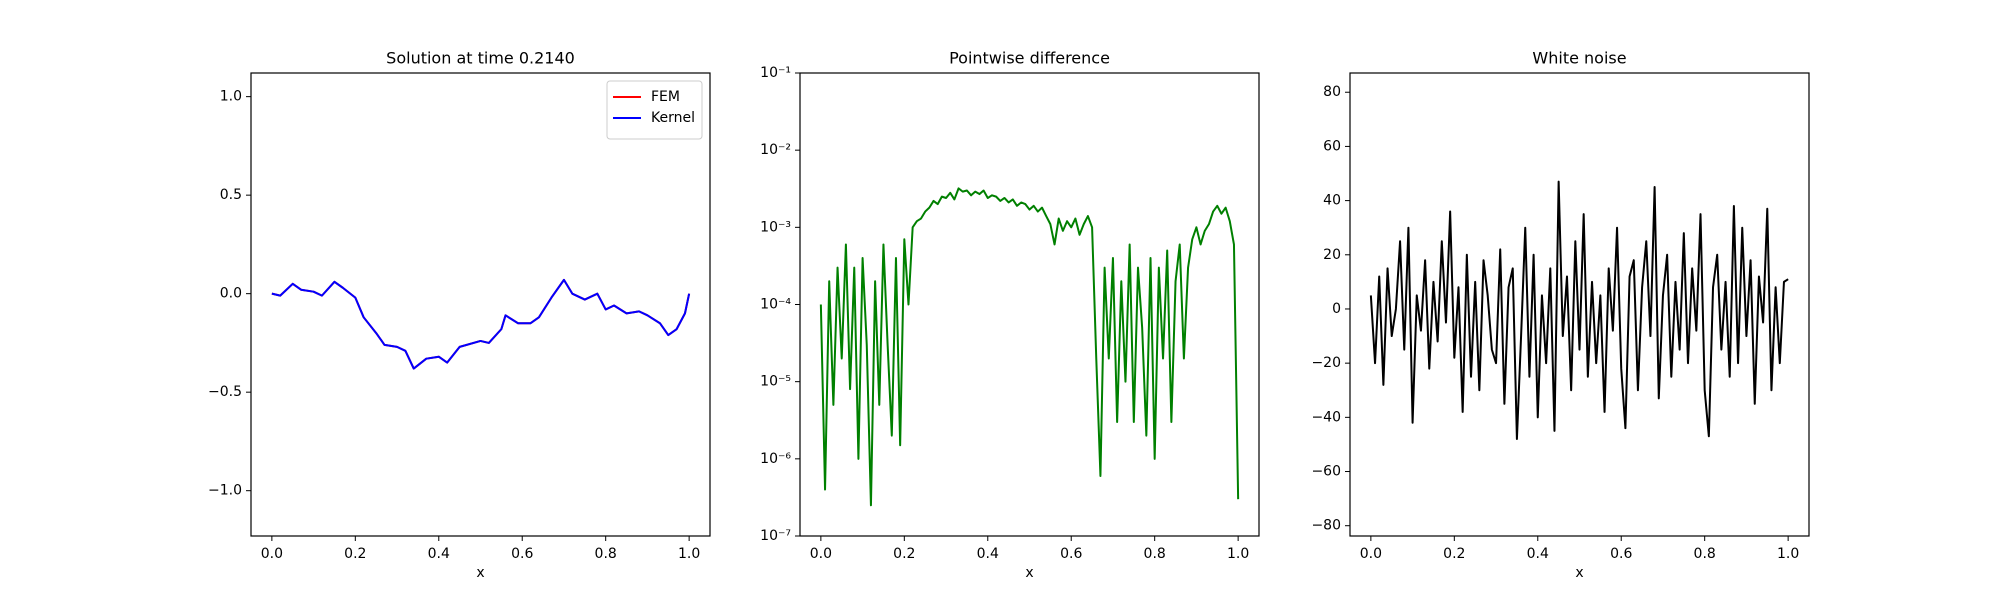 The height and width of the screenshot is (600, 2000). I want to click on y-tick-label: 60, so click(1332, 146).